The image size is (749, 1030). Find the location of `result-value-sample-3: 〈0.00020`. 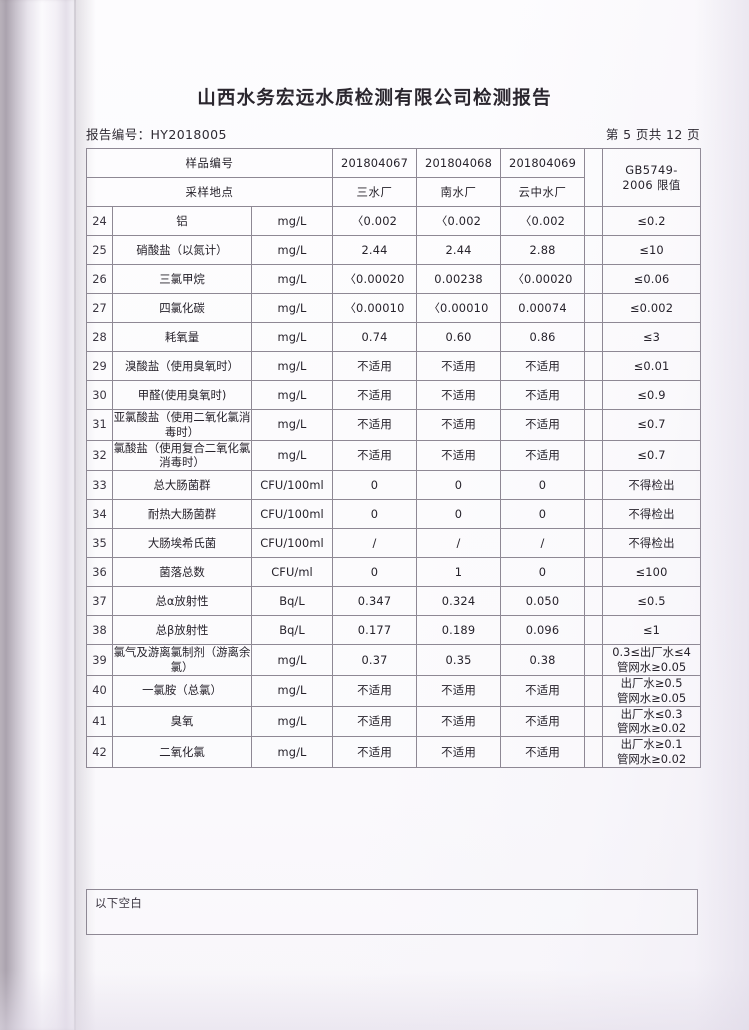

result-value-sample-3: 〈0.00020 is located at coordinates (543, 279).